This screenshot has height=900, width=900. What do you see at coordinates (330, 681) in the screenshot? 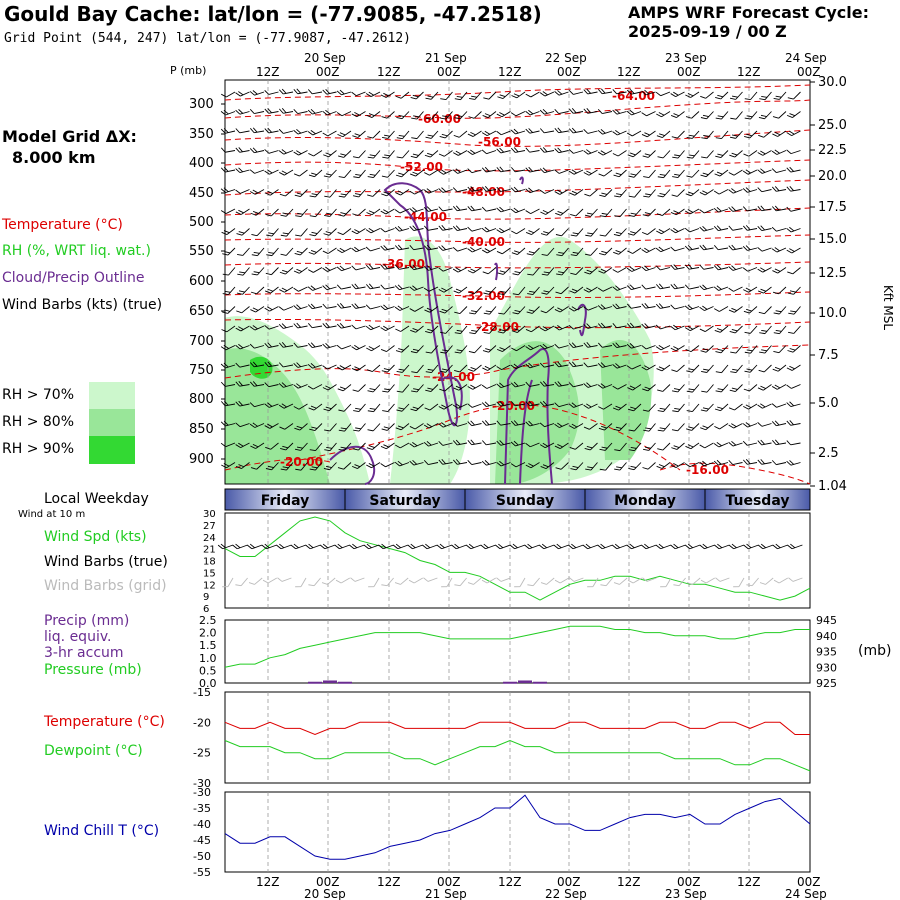
I see `precip-bar` at bounding box center [330, 681].